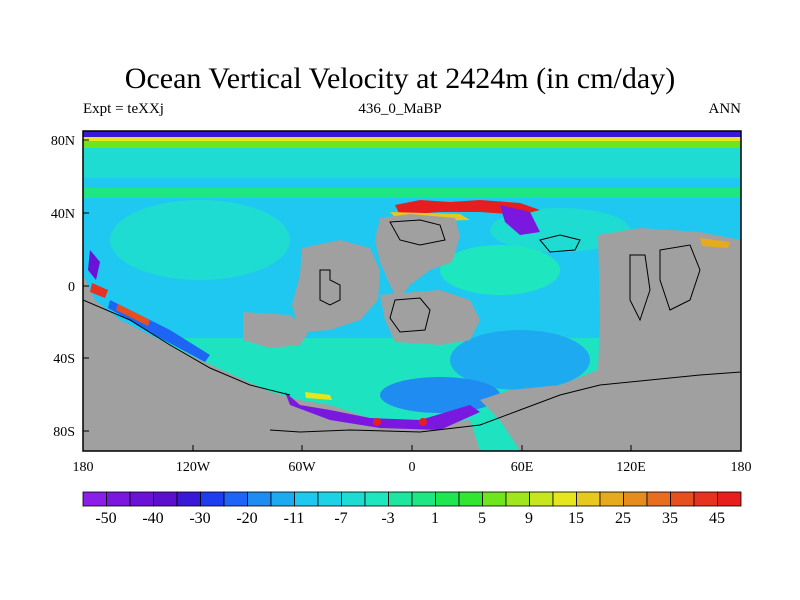 The image size is (800, 600). Describe the element at coordinates (302, 467) in the screenshot. I see `lon-label-3: 60W` at that location.